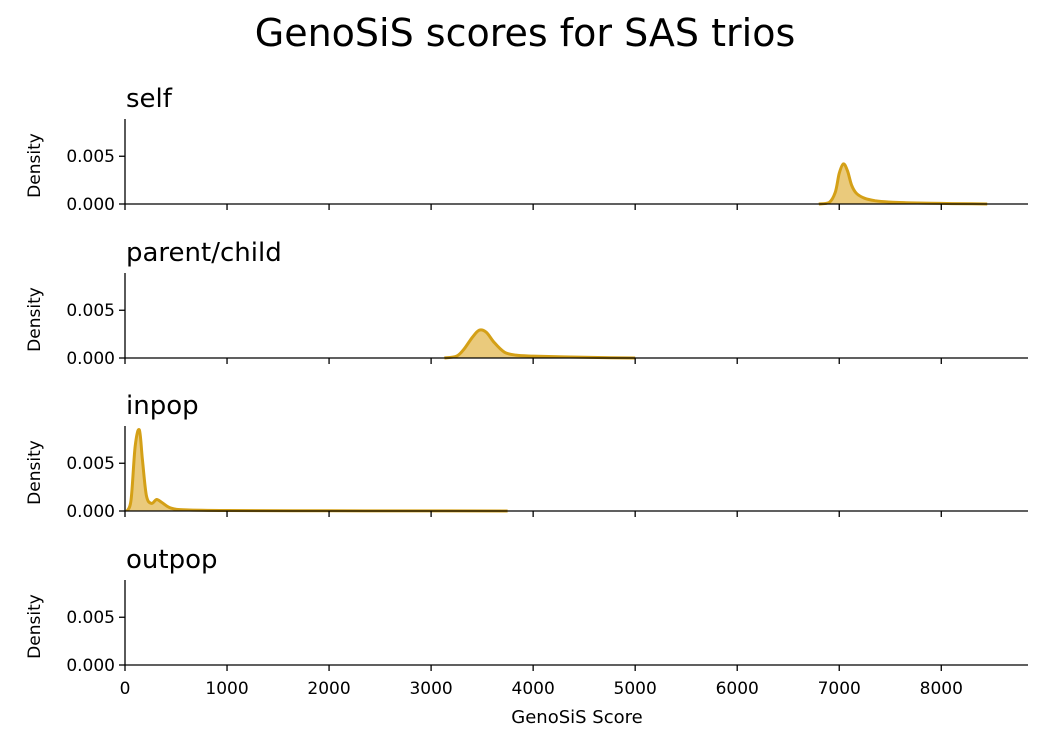 This screenshot has width=1050, height=750. Describe the element at coordinates (125, 689) in the screenshot. I see `x-tick-label: 0` at that location.